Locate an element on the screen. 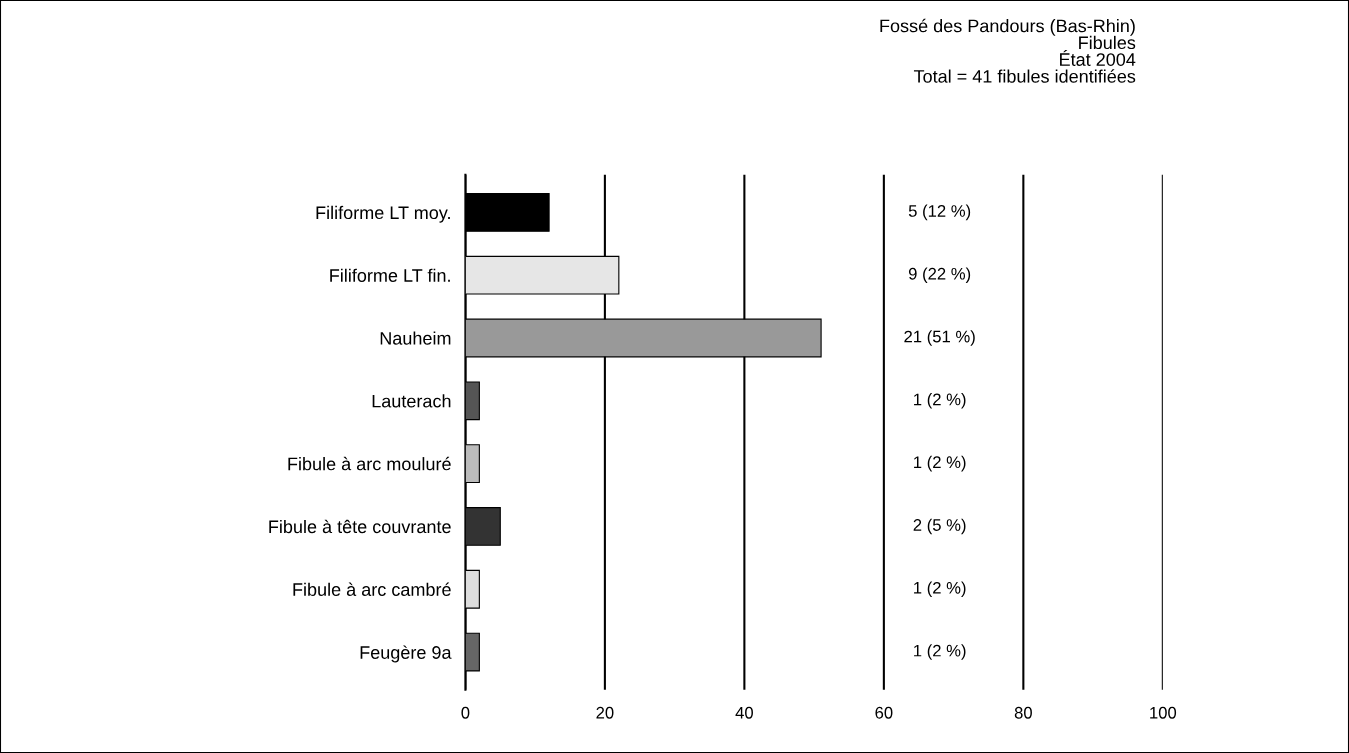  x-tick-label: 40 is located at coordinates (744, 712).